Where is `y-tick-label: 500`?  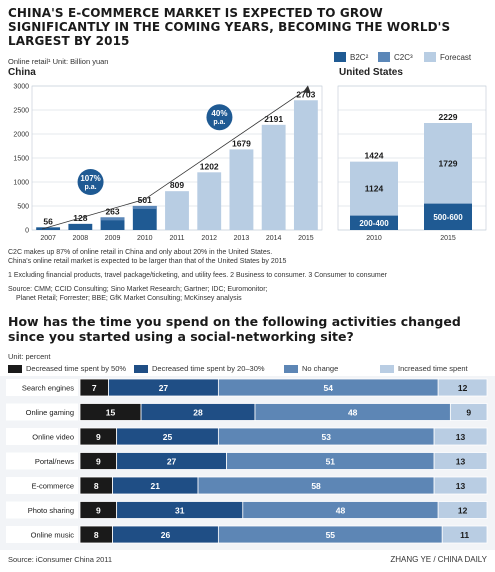
y-tick-label: 500 is located at coordinates (23, 207).